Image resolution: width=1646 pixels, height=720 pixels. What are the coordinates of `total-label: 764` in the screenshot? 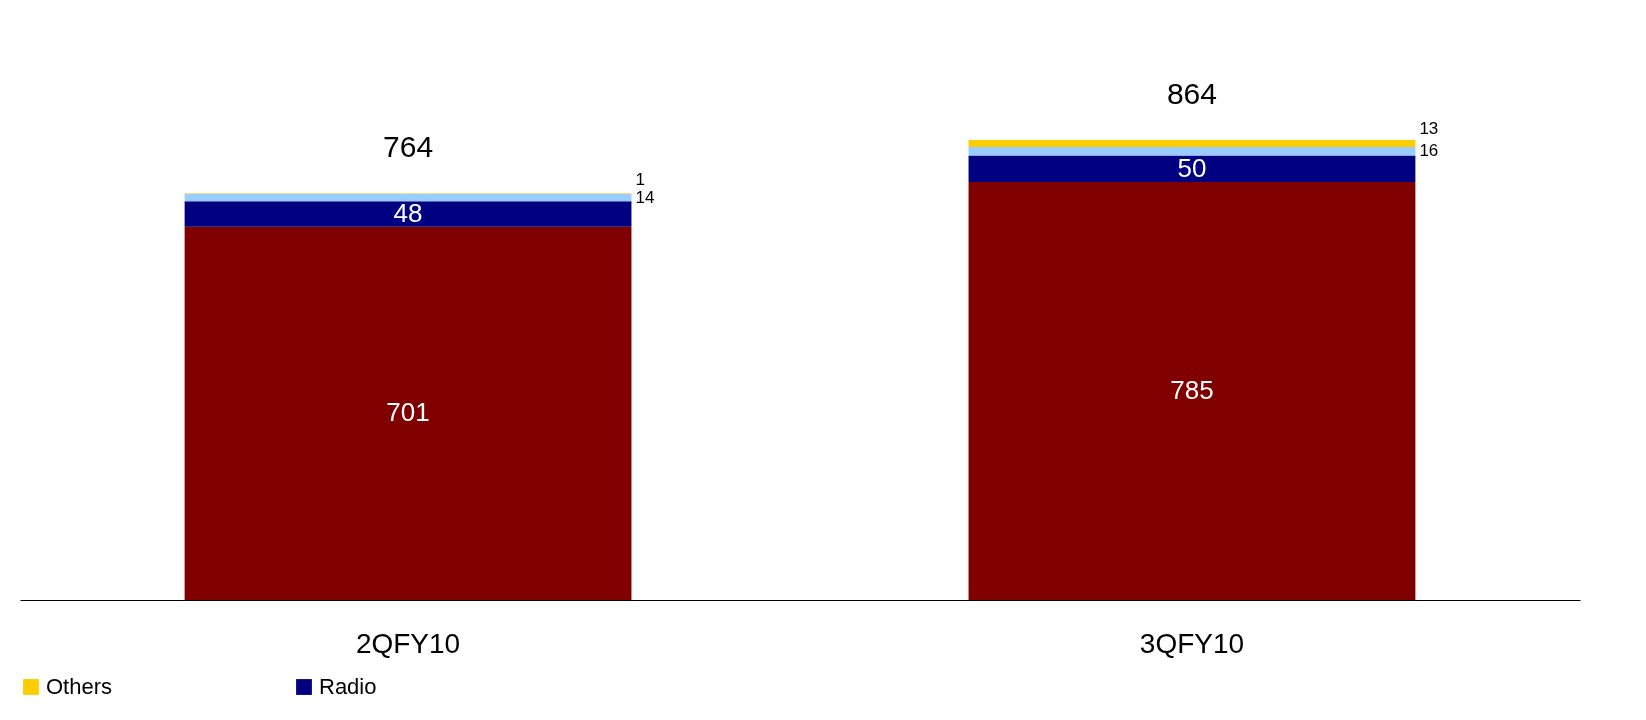 It's located at (408, 147).